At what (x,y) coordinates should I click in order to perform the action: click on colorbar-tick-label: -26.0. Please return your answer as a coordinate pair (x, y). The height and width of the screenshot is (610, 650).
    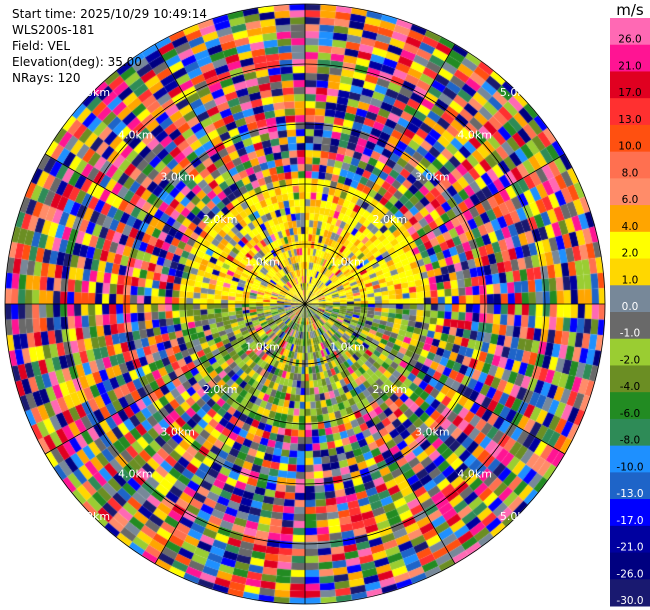
    Looking at the image, I should click on (629, 574).